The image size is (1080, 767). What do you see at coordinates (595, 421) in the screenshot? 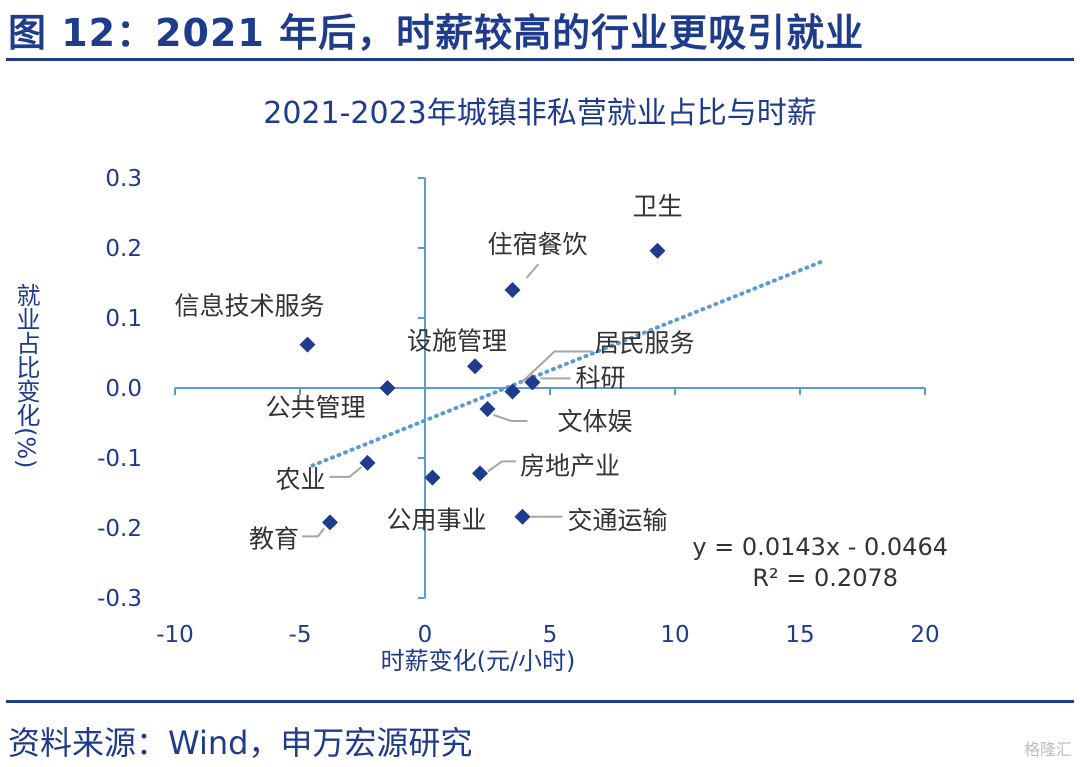
I see `point-label: 文体娱` at bounding box center [595, 421].